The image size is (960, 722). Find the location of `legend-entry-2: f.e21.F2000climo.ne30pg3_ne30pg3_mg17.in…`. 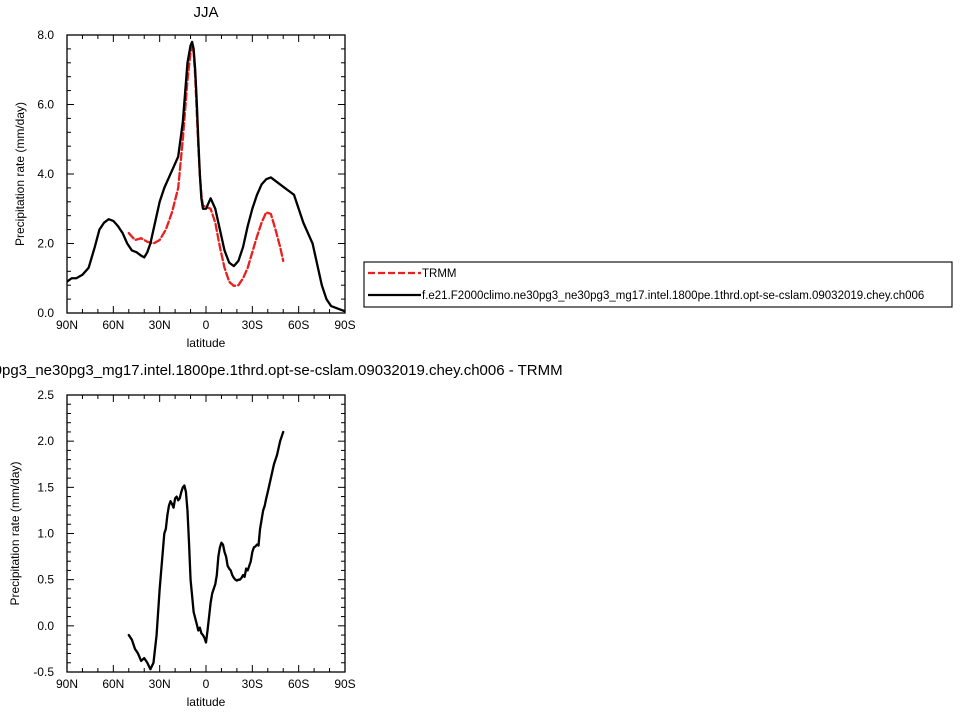

legend-entry-2: f.e21.F2000climo.ne30pg3_ne30pg3_mg17.in… is located at coordinates (673, 296).